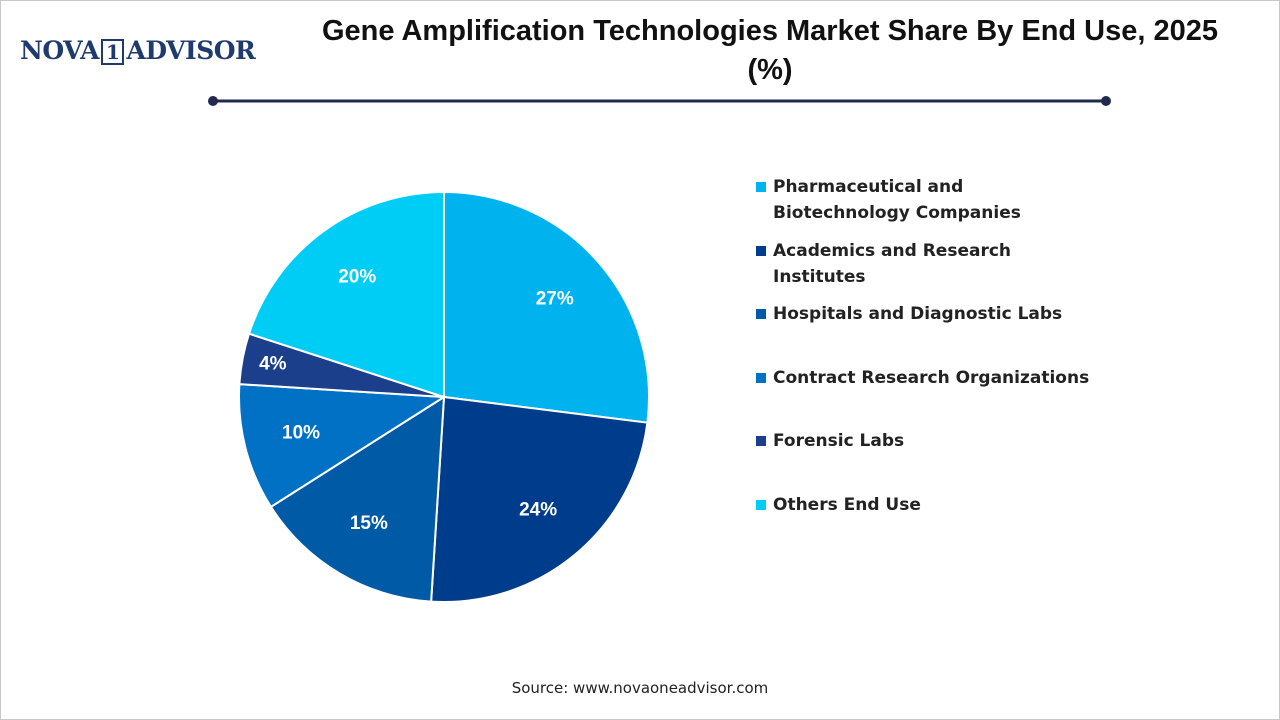  I want to click on legend-item: Academics and Research Institutes, so click(899, 264).